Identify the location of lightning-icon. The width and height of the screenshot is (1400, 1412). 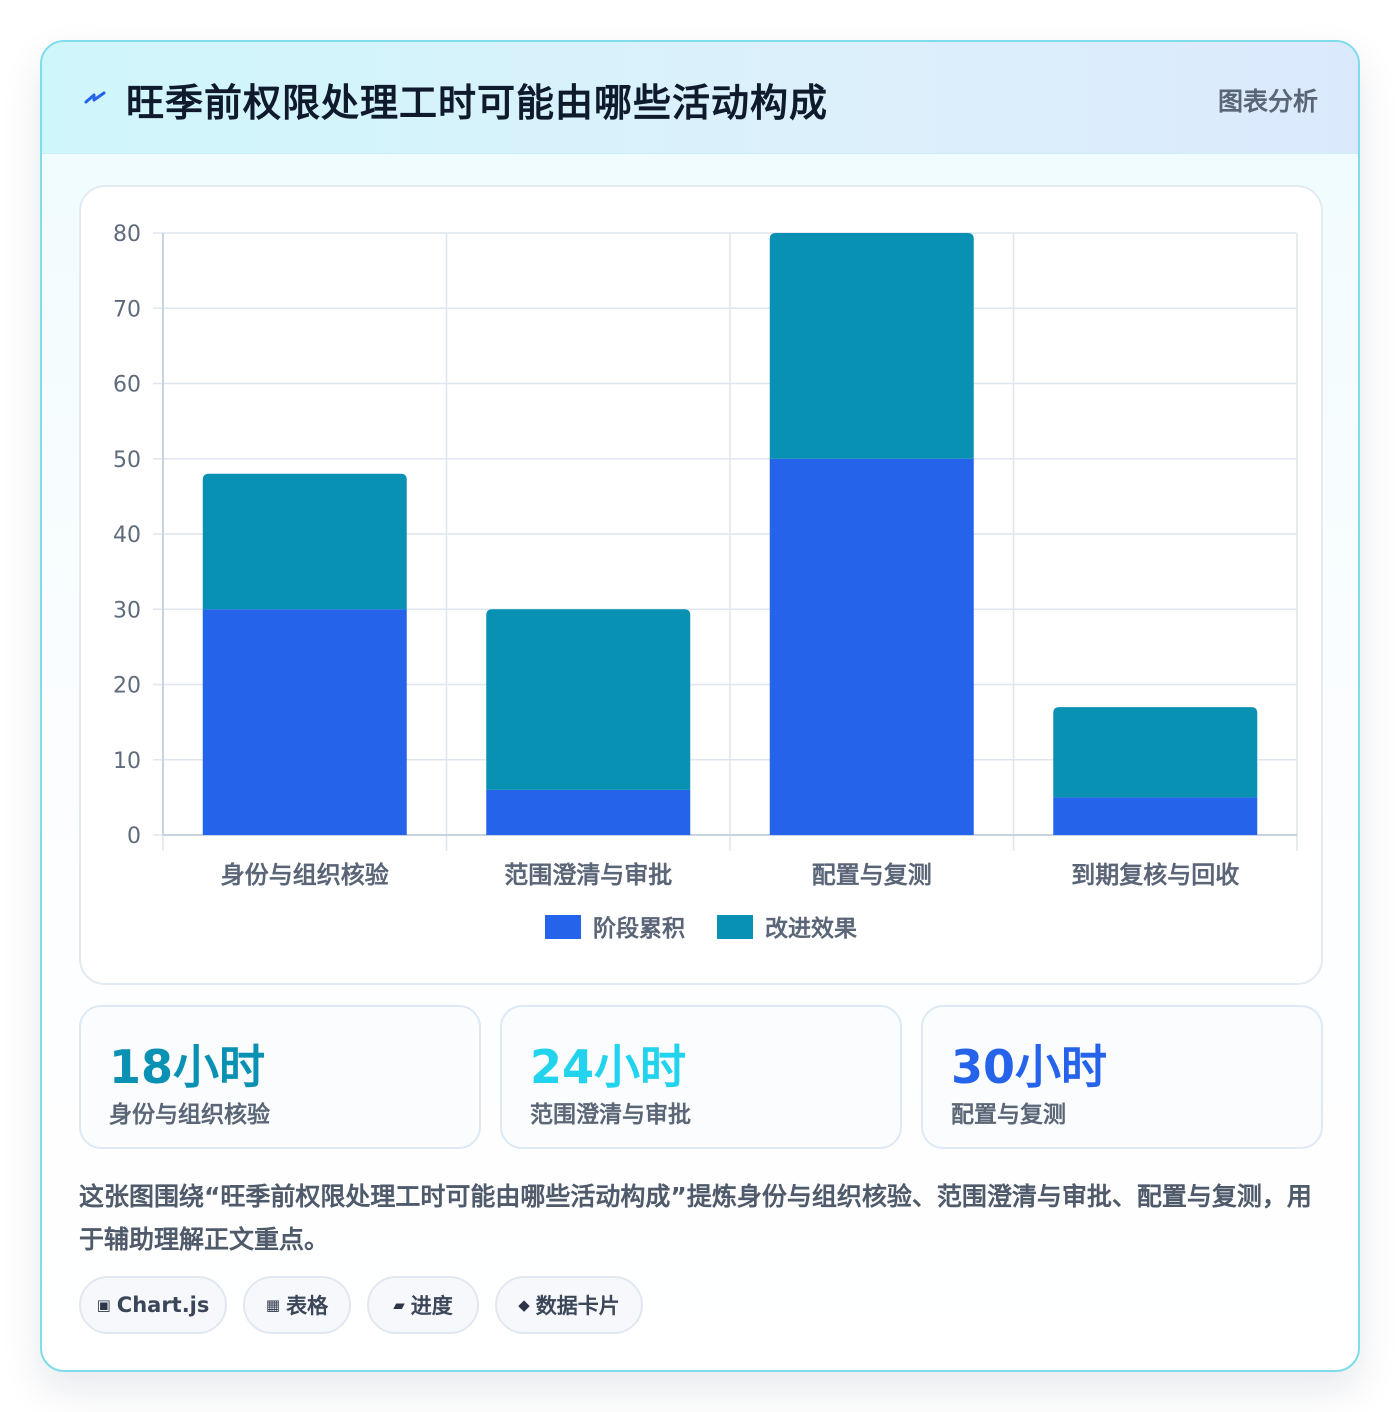
(95, 97).